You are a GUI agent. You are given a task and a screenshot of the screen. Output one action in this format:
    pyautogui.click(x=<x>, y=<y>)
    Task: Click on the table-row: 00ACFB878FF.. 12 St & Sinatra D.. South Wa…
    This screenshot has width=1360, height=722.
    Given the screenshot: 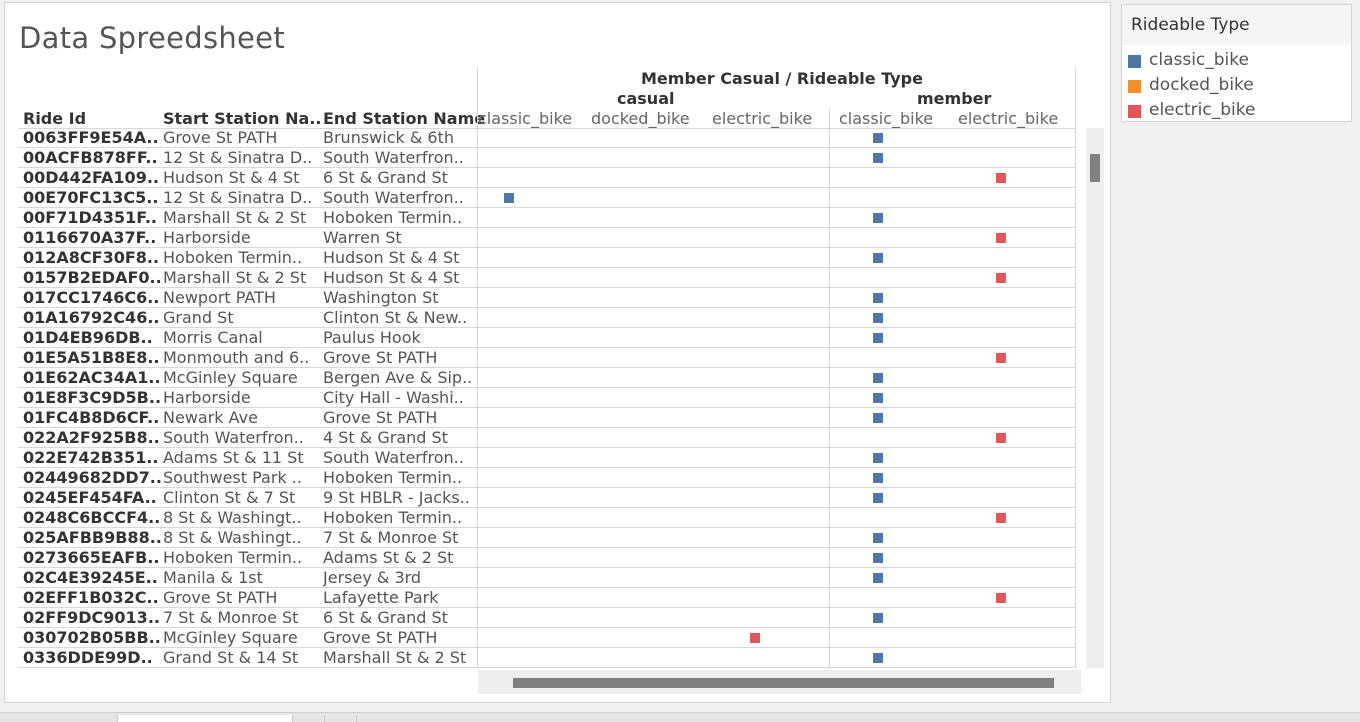 What is the action you would take?
    pyautogui.click(x=547, y=158)
    